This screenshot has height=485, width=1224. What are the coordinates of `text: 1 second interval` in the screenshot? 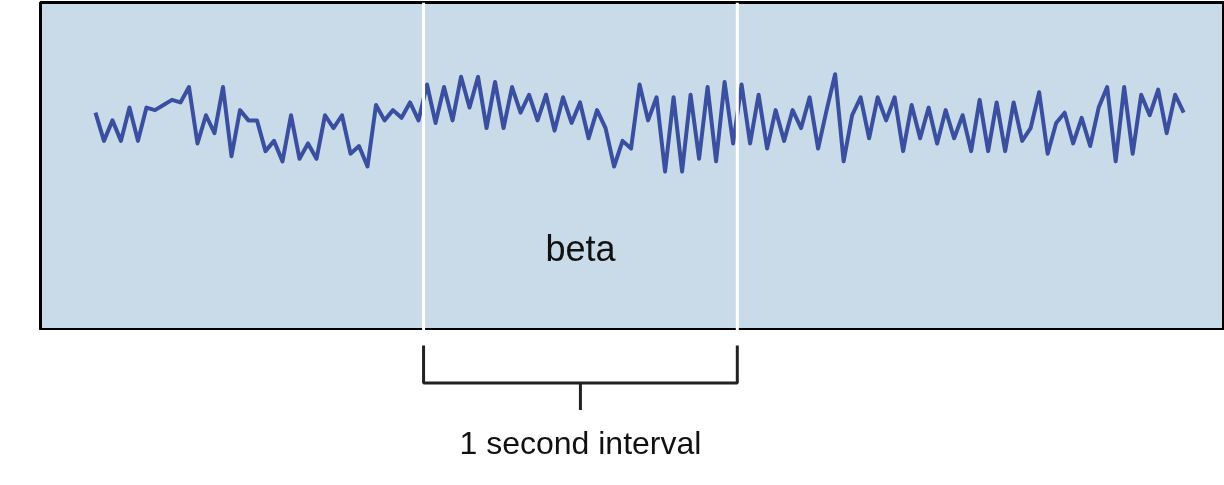 It's located at (580, 443).